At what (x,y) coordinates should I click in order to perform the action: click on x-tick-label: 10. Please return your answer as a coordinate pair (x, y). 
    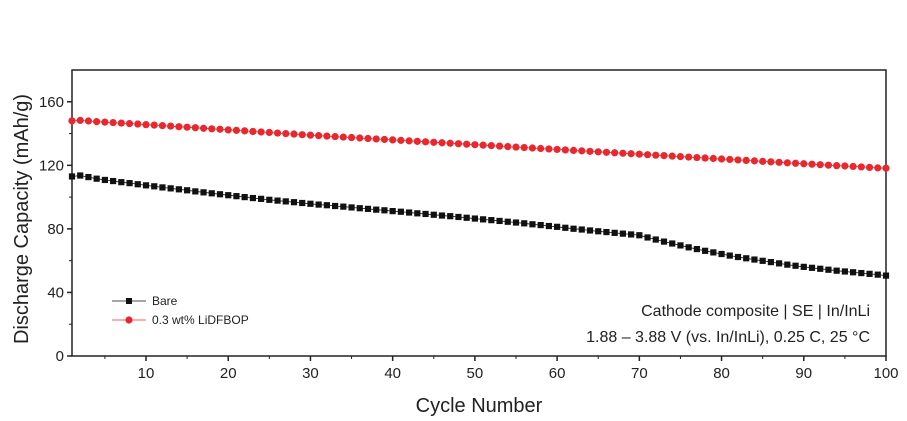
    Looking at the image, I should click on (146, 373).